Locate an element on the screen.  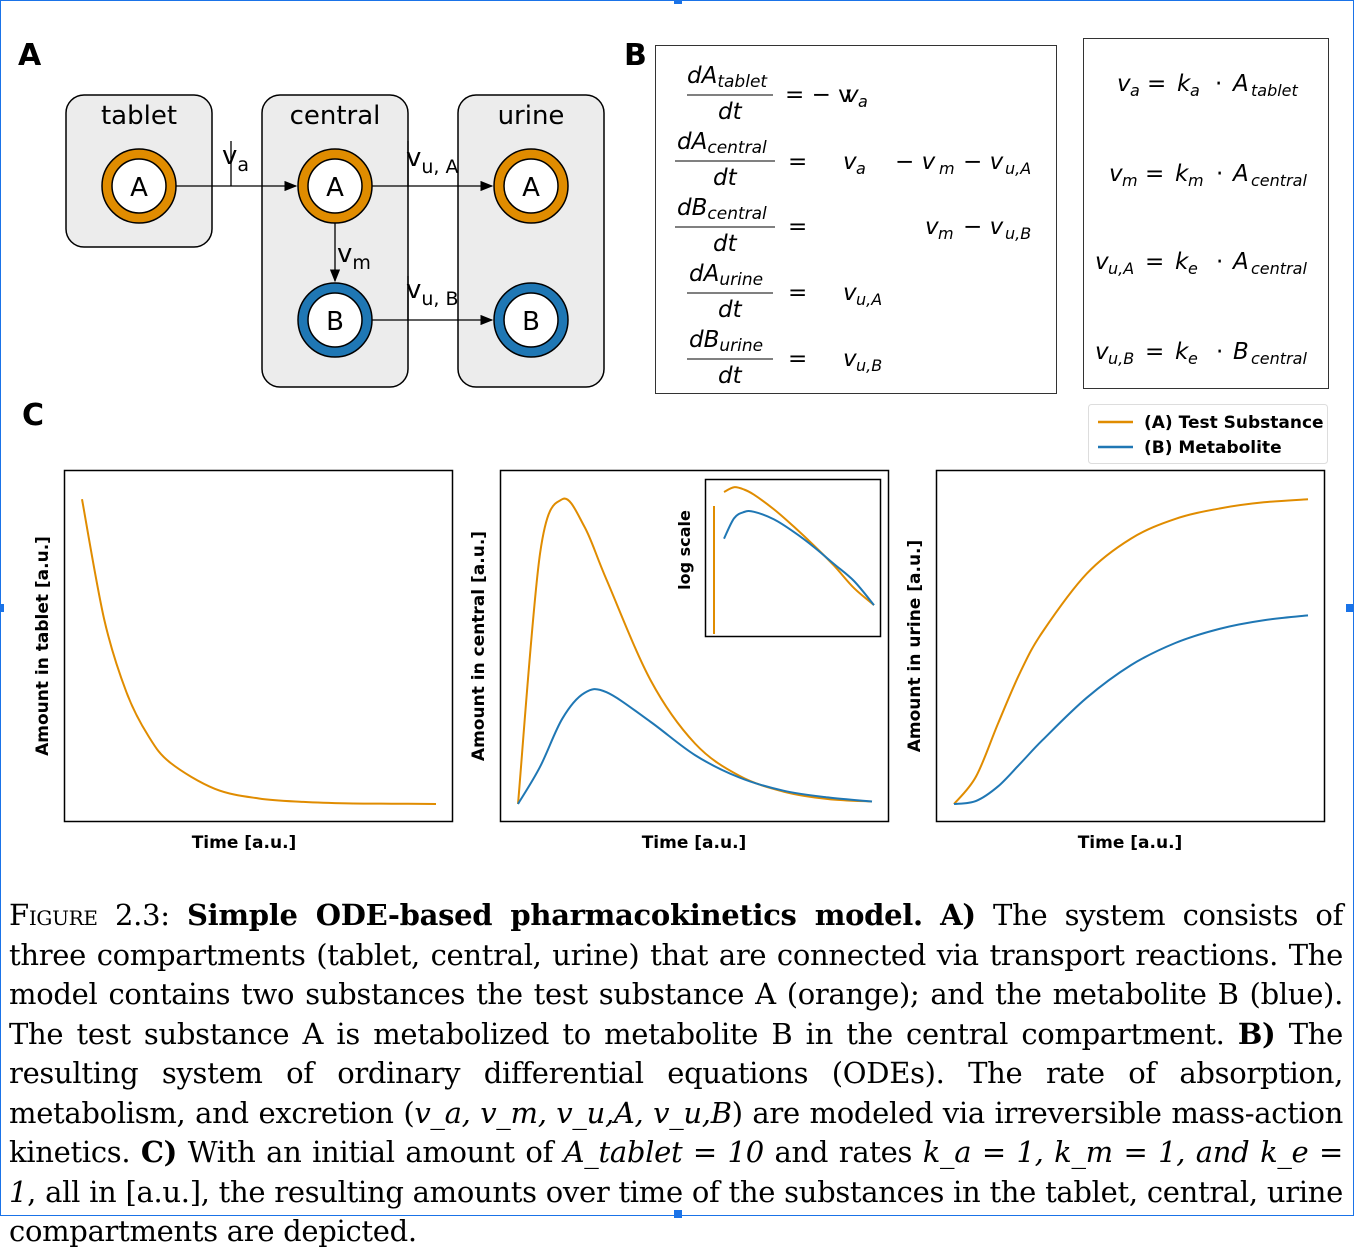
svg-text: dBurine is located at coordinates (726, 341).